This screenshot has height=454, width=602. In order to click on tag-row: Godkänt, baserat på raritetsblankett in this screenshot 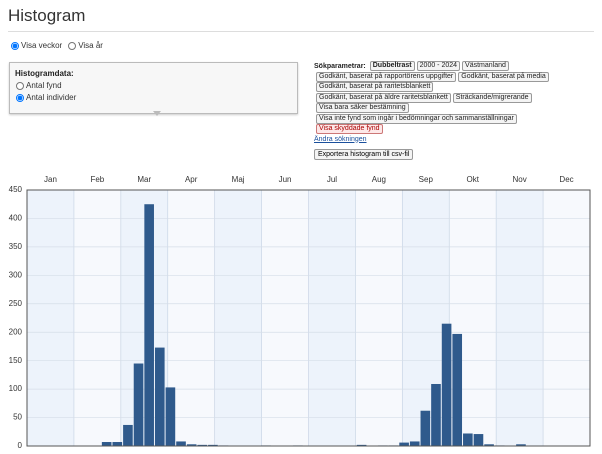, I will do `click(431, 87)`.